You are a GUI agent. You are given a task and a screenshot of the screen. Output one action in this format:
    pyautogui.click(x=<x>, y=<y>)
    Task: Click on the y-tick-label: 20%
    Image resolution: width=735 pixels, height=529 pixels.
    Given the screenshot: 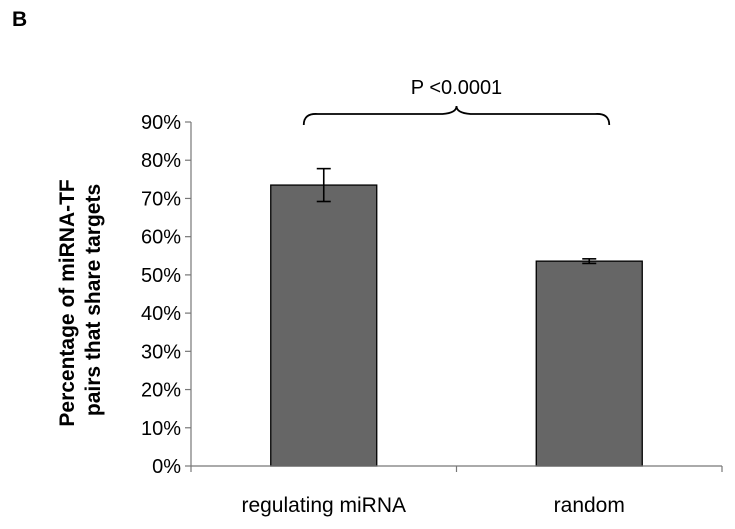 What is the action you would take?
    pyautogui.click(x=161, y=391)
    